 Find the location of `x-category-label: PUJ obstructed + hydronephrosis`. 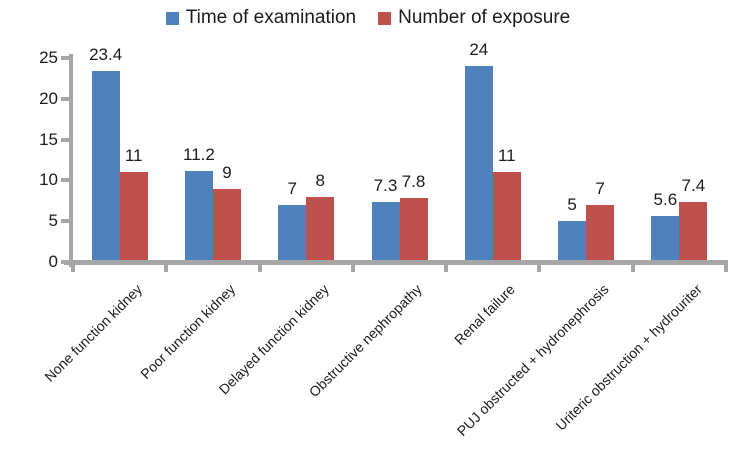

x-category-label: PUJ obstructed + hydronephrosis is located at coordinates (532, 360).